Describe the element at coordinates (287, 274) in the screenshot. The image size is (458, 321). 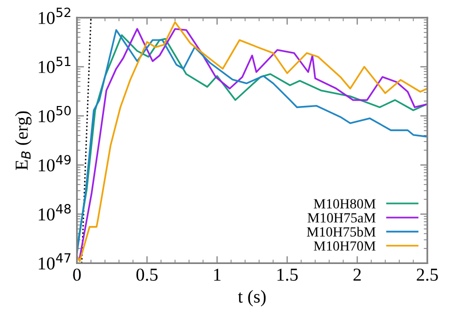
I see `x-tick-label: 1.5` at that location.